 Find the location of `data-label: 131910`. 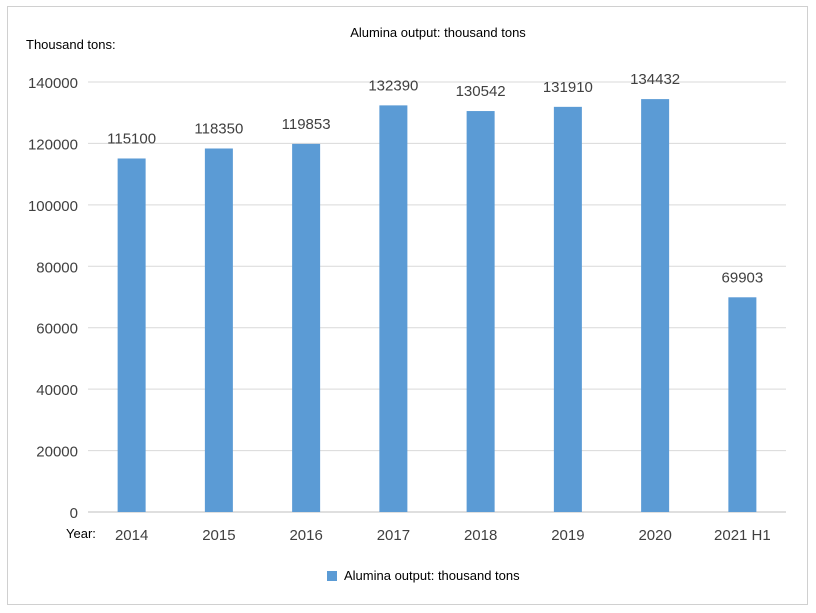

data-label: 131910 is located at coordinates (568, 87).